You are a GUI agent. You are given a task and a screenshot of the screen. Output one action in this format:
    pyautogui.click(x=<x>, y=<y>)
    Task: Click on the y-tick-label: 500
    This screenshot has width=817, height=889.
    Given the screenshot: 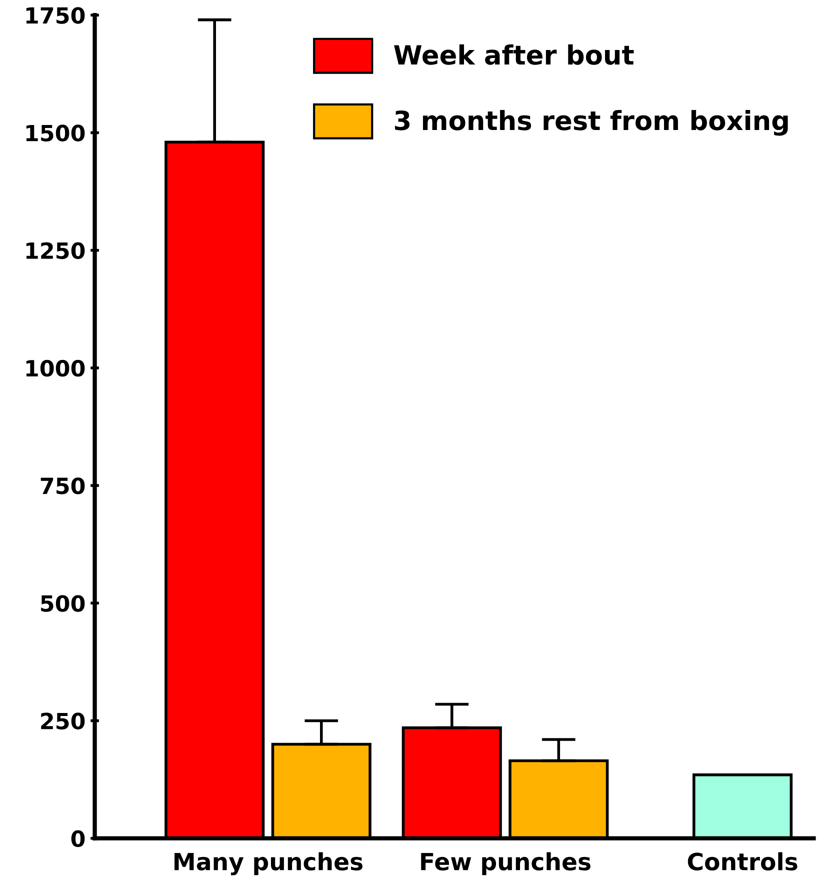 What is the action you would take?
    pyautogui.click(x=63, y=603)
    